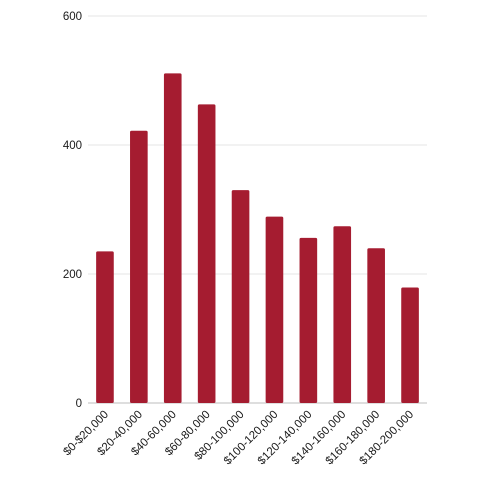 The image size is (480, 480). Describe the element at coordinates (72, 210) in the screenshot. I see `y-axis: 0 200 400 600` at that location.